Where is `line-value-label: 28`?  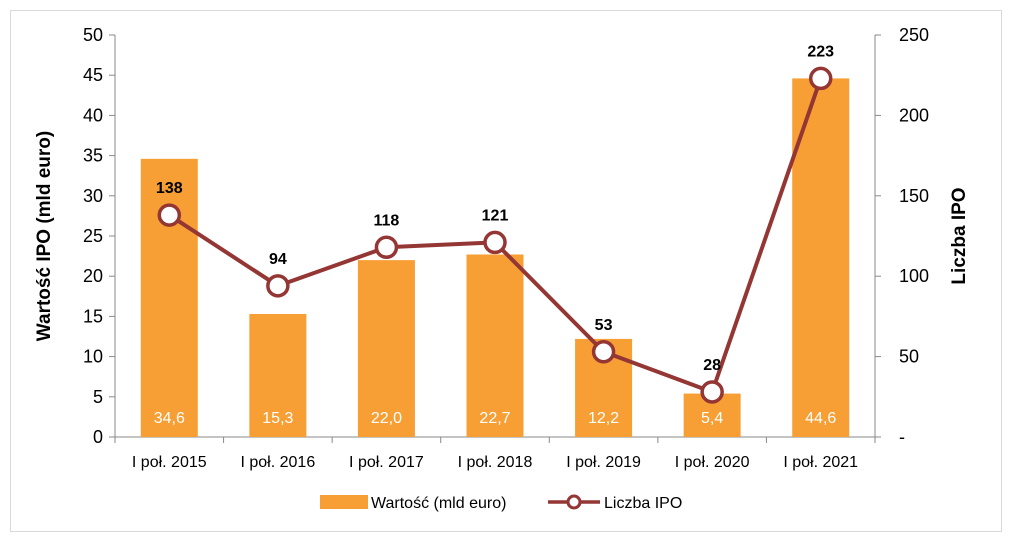 line-value-label: 28 is located at coordinates (712, 365).